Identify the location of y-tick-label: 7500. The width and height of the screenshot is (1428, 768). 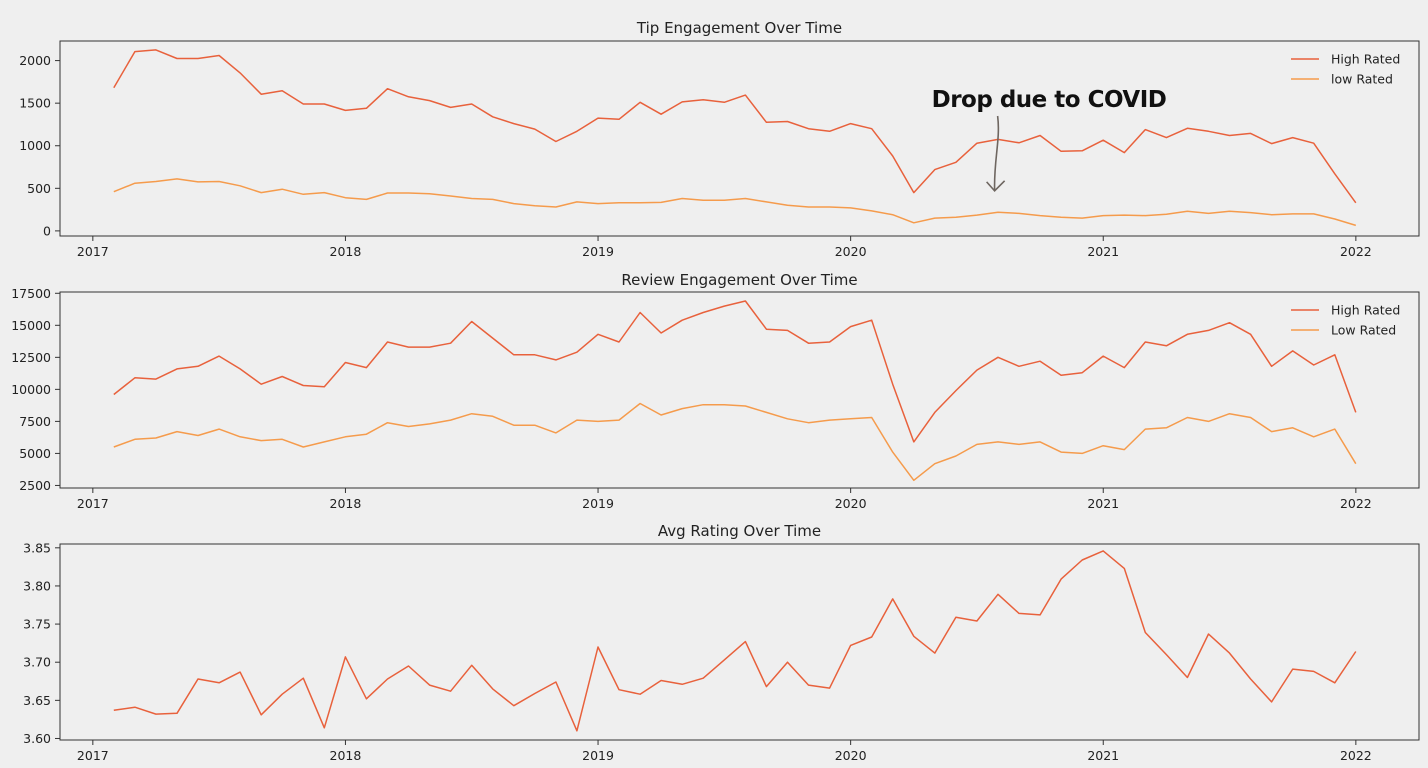
(35, 421).